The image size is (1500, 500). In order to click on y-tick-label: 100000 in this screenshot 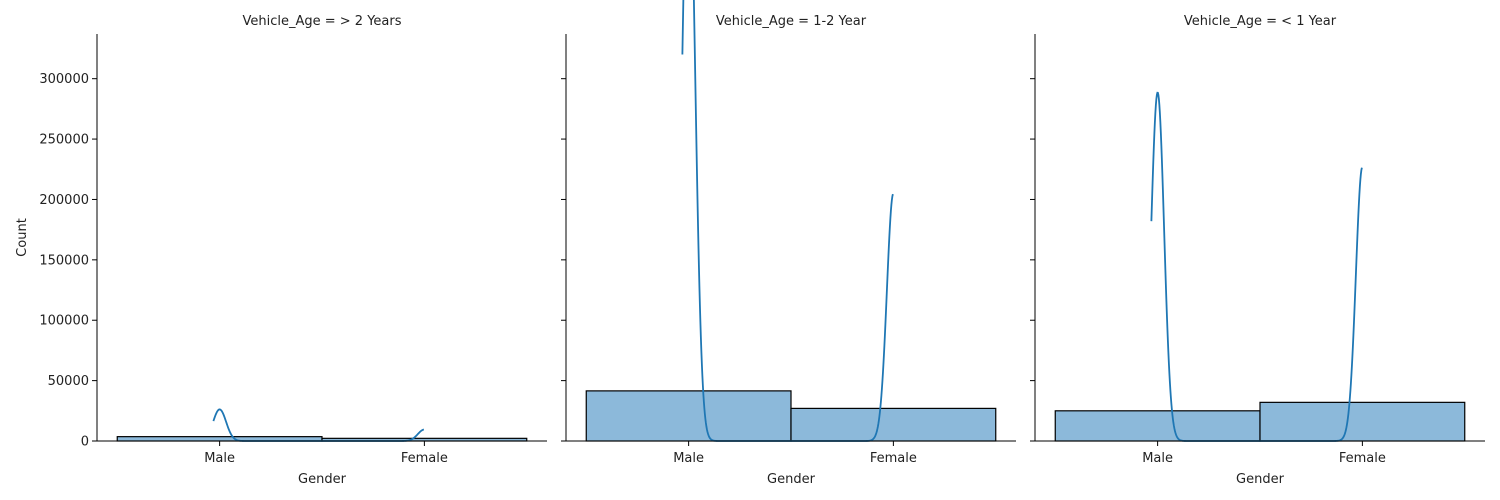, I will do `click(64, 321)`.